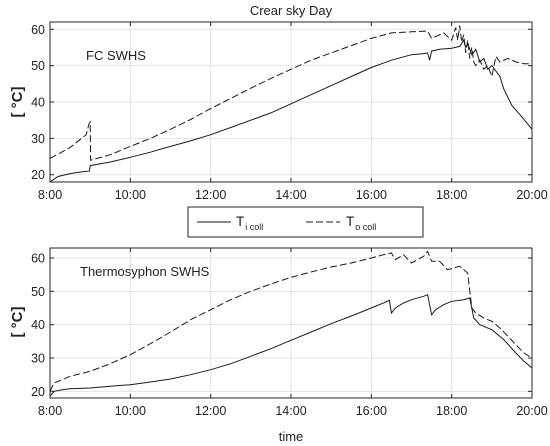  What do you see at coordinates (291, 436) in the screenshot?
I see `x-axis-label: time` at bounding box center [291, 436].